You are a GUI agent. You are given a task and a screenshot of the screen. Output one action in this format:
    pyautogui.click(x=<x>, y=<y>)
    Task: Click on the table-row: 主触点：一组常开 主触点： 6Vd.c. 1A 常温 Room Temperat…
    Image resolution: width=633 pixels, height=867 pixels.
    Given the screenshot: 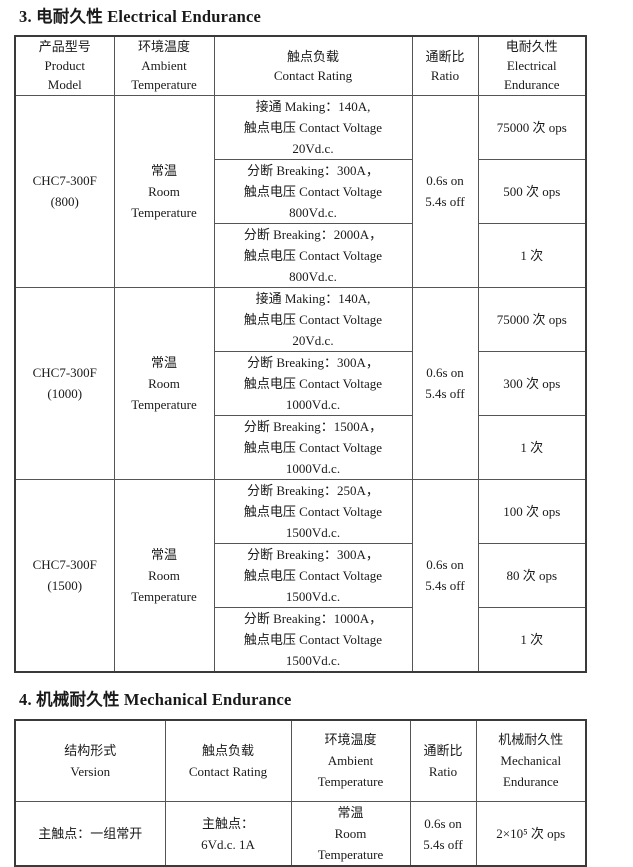 What is the action you would take?
    pyautogui.click(x=300, y=834)
    